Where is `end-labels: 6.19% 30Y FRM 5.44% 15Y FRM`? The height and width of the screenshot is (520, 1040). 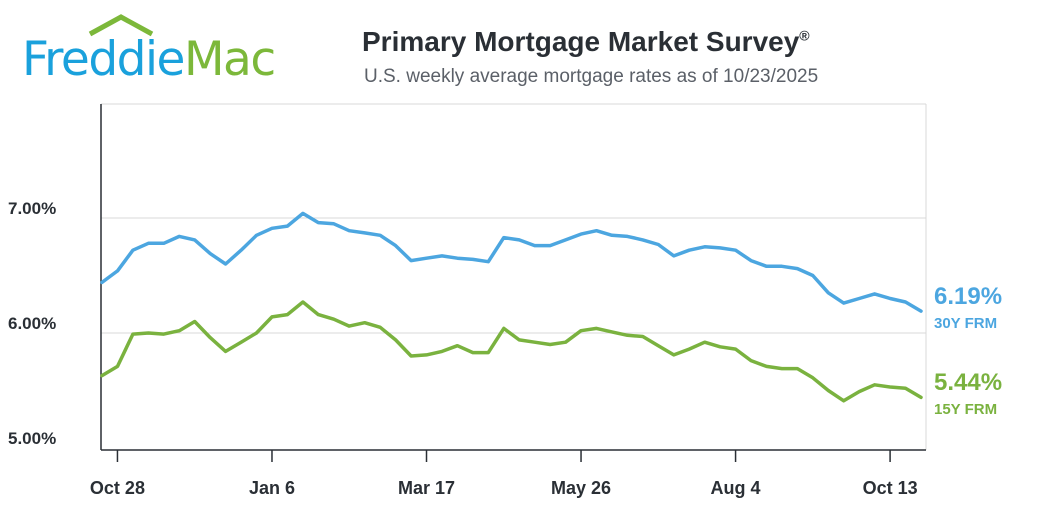 end-labels: 6.19% 30Y FRM 5.44% 15Y FRM is located at coordinates (968, 350).